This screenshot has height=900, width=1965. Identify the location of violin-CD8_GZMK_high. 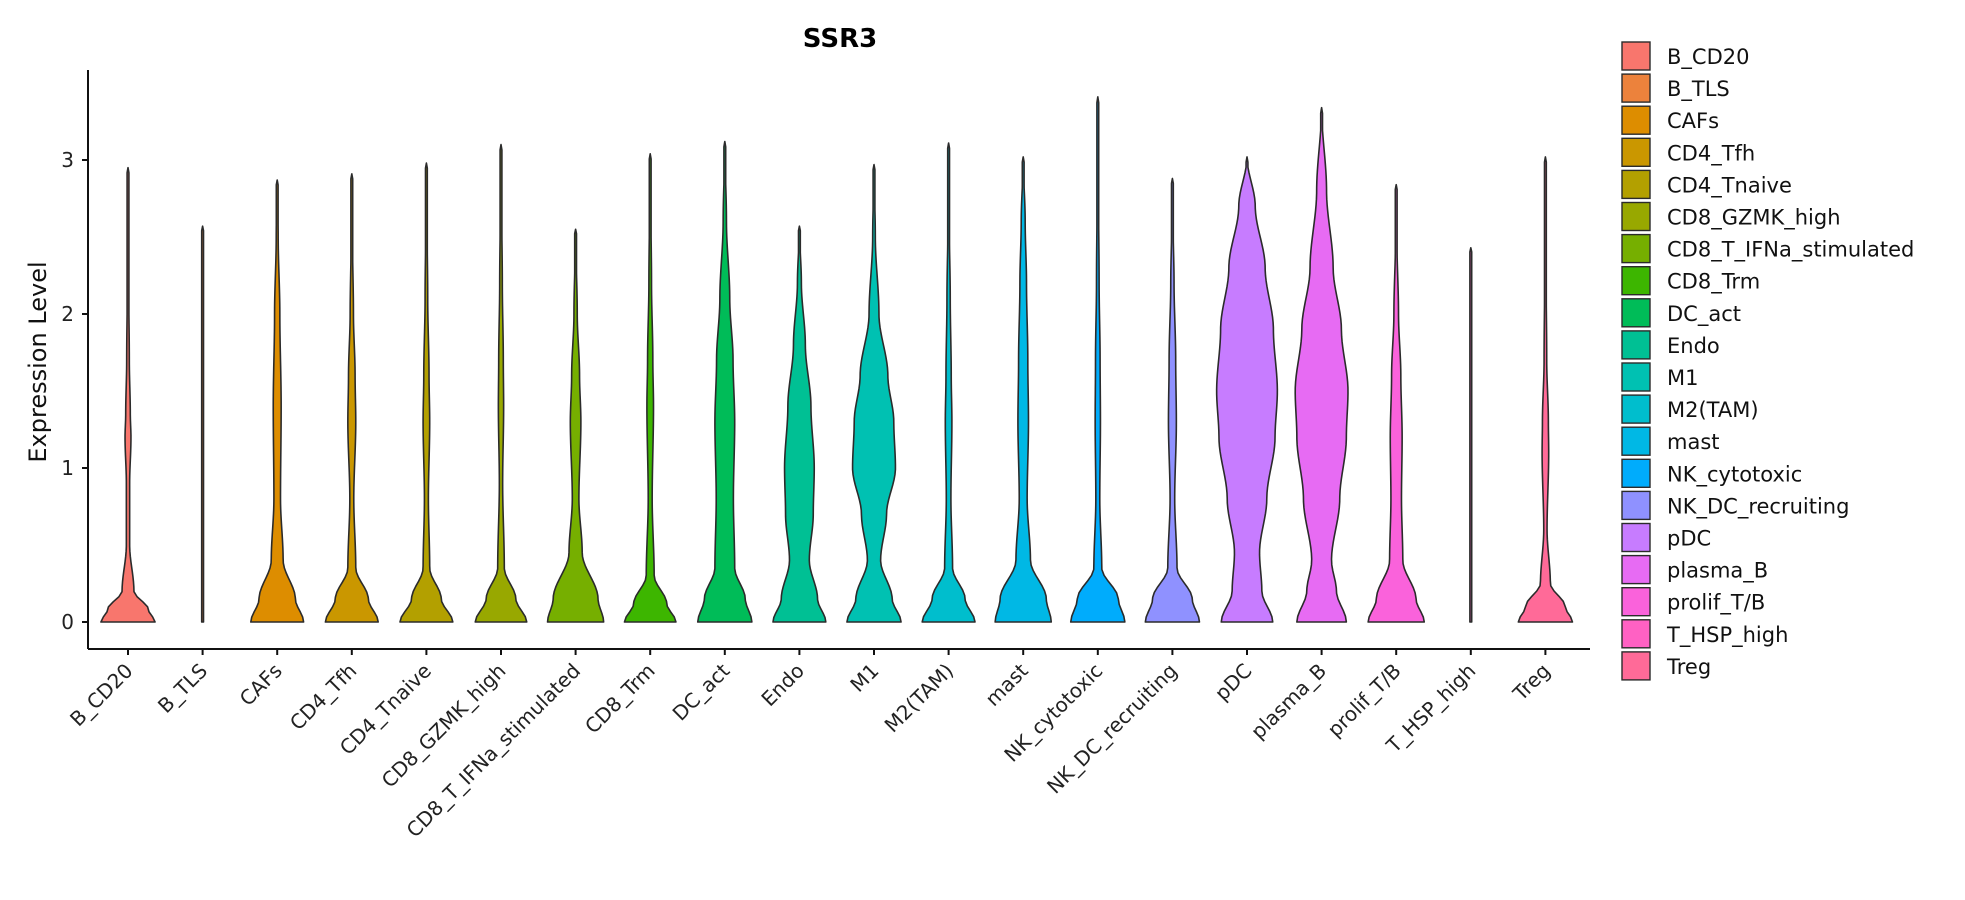
(501, 383).